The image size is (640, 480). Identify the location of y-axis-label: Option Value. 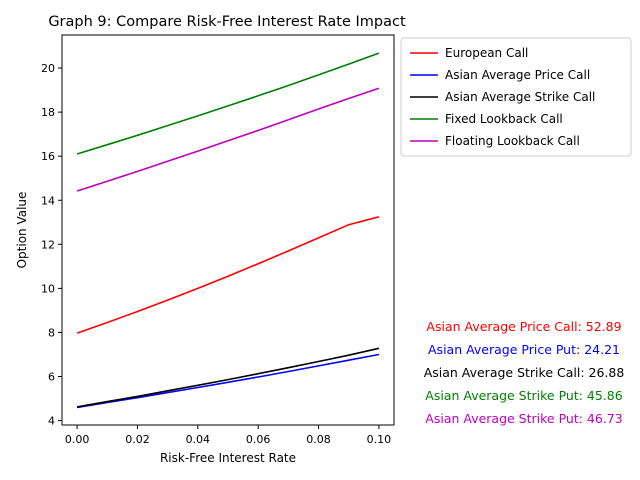
(22, 230).